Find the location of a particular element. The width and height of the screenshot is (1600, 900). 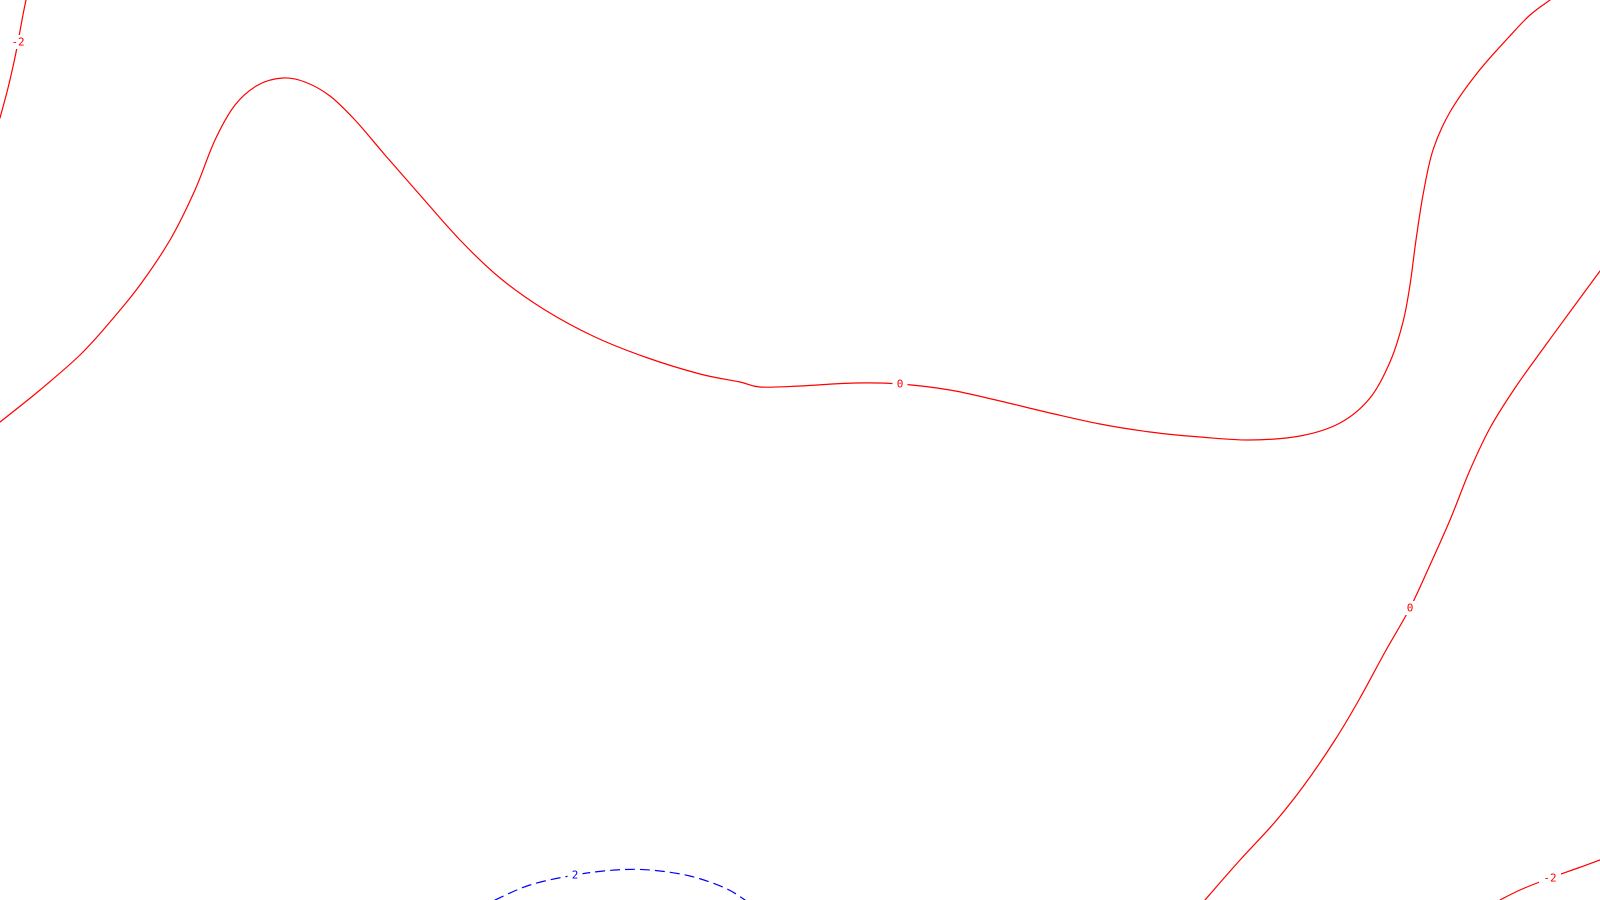

contour-label-bg-bottom-right-minus2 is located at coordinates (1550, 878).